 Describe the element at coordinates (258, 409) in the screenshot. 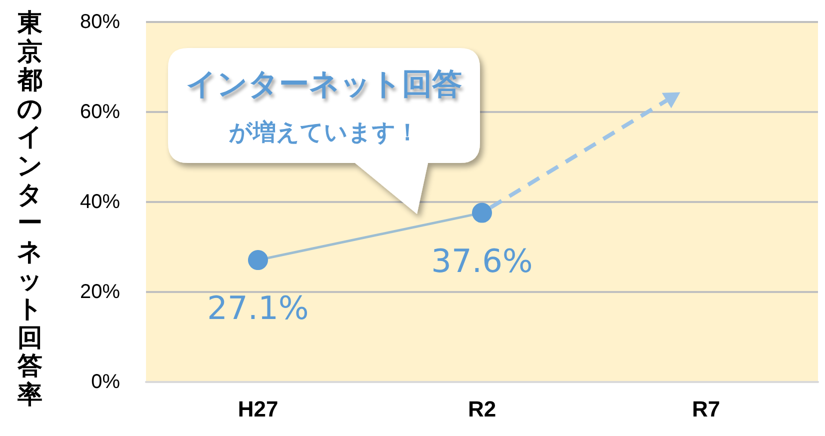

I see `x-tick-label: H27` at that location.